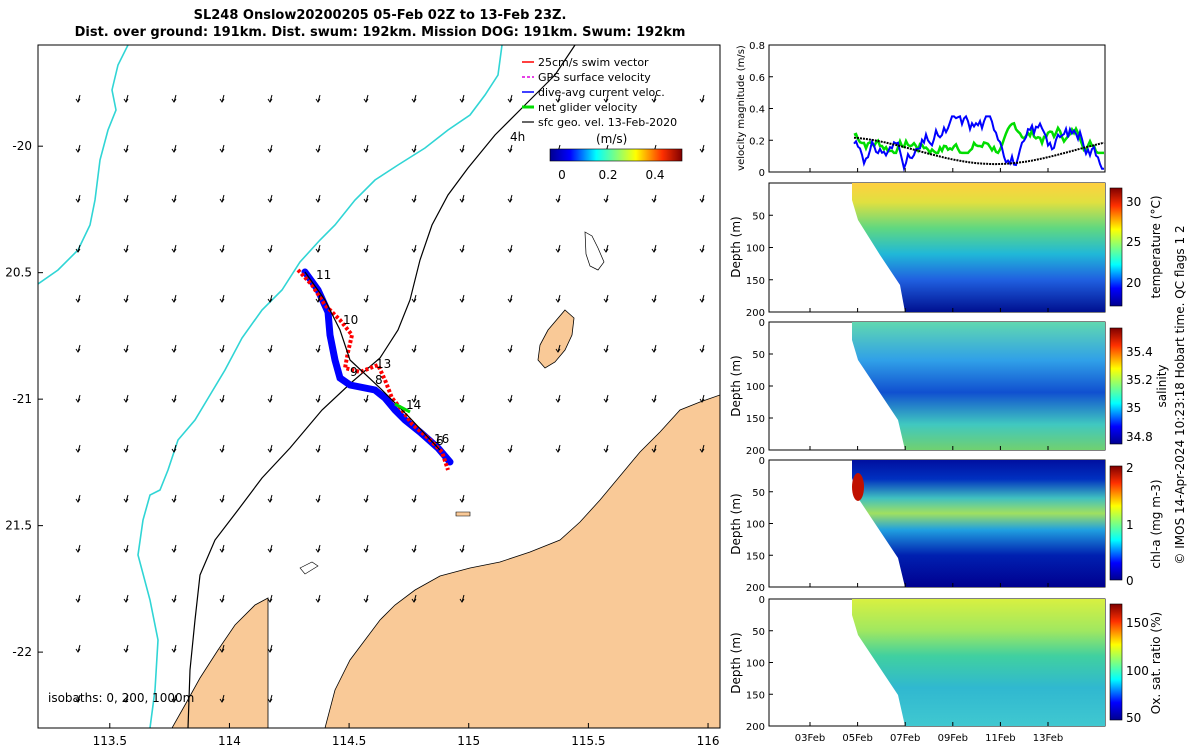 This screenshot has width=1200, height=750. I want to click on day-labels: 11 10 13 14 16 9 8 6, so click(382, 358).